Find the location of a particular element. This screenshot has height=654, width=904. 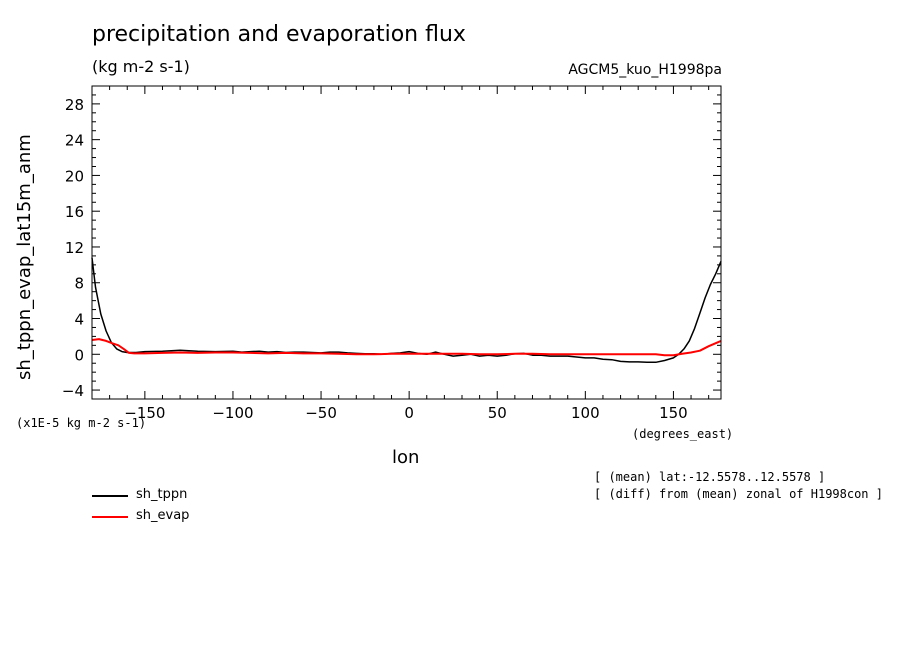

legend-label-sh-tppn: sh_tppn is located at coordinates (162, 494).